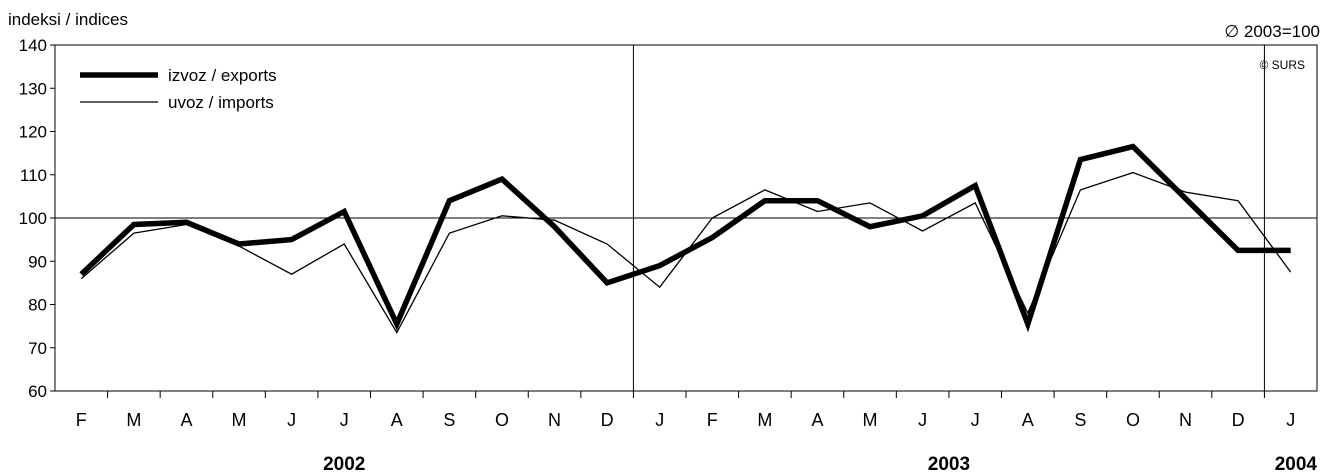 Image resolution: width=1332 pixels, height=474 pixels. What do you see at coordinates (37, 348) in the screenshot?
I see `y-tick-label: 70` at bounding box center [37, 348].